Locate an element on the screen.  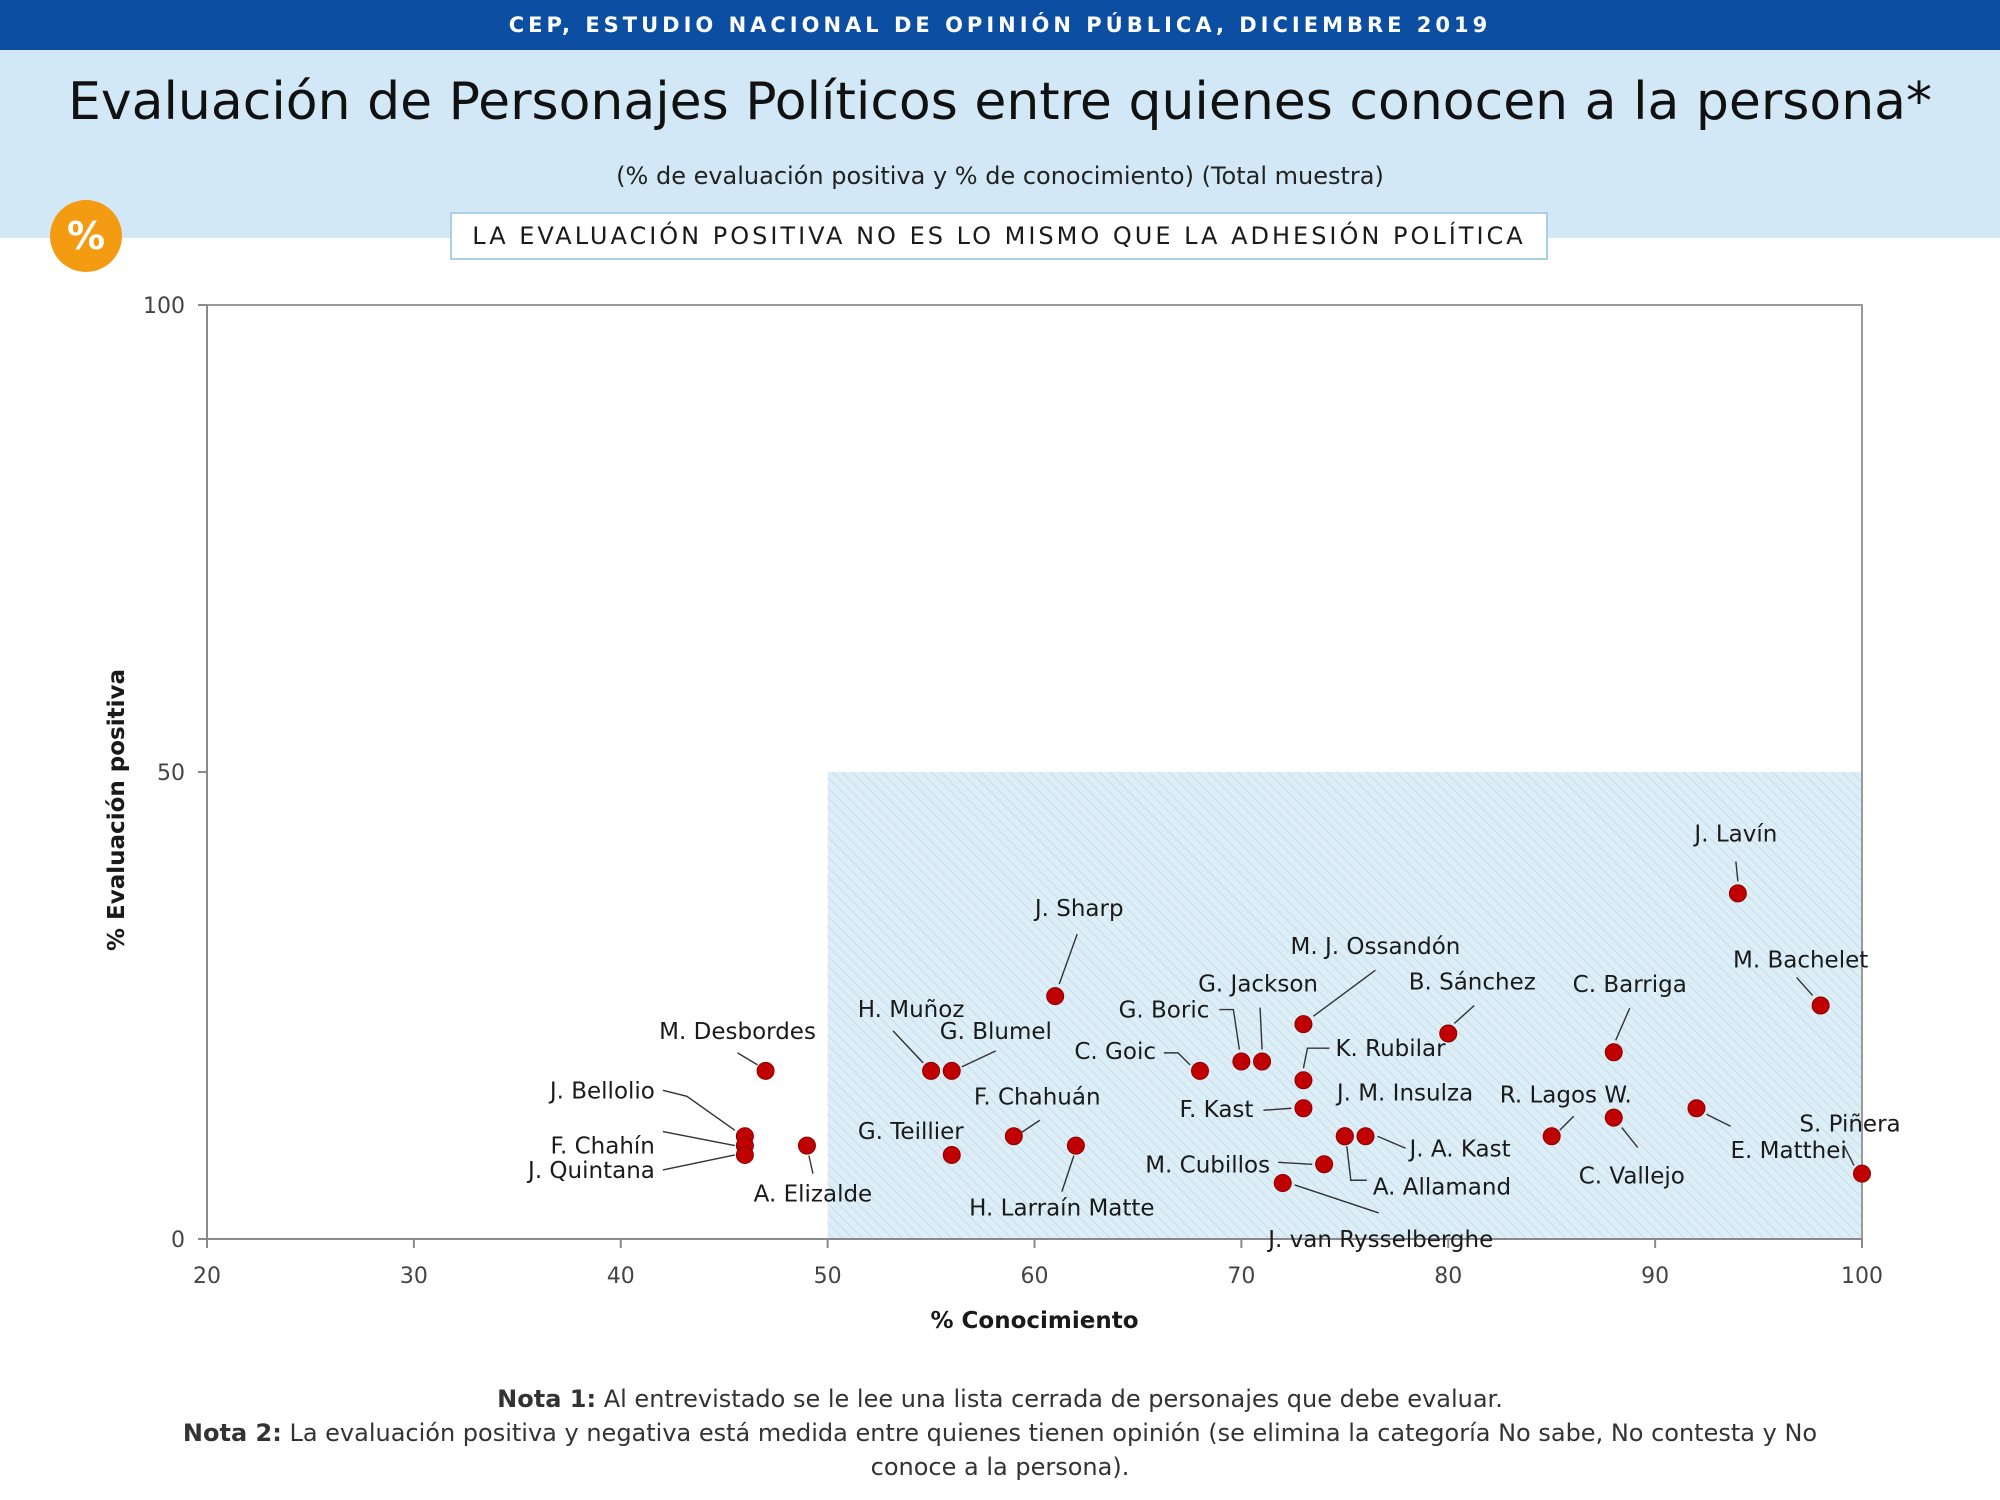
x-tick-label: 40 is located at coordinates (621, 1276).